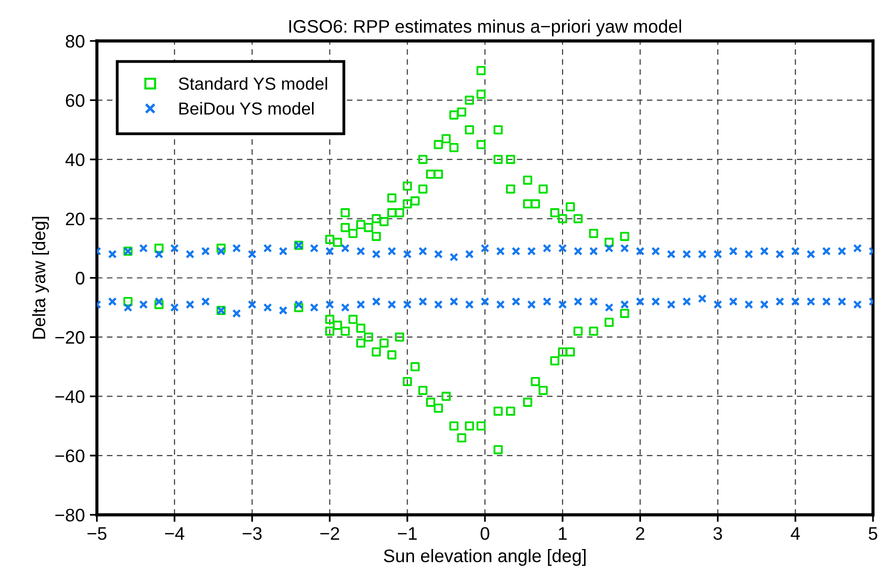  What do you see at coordinates (75, 100) in the screenshot?
I see `y-tick-label: 60` at bounding box center [75, 100].